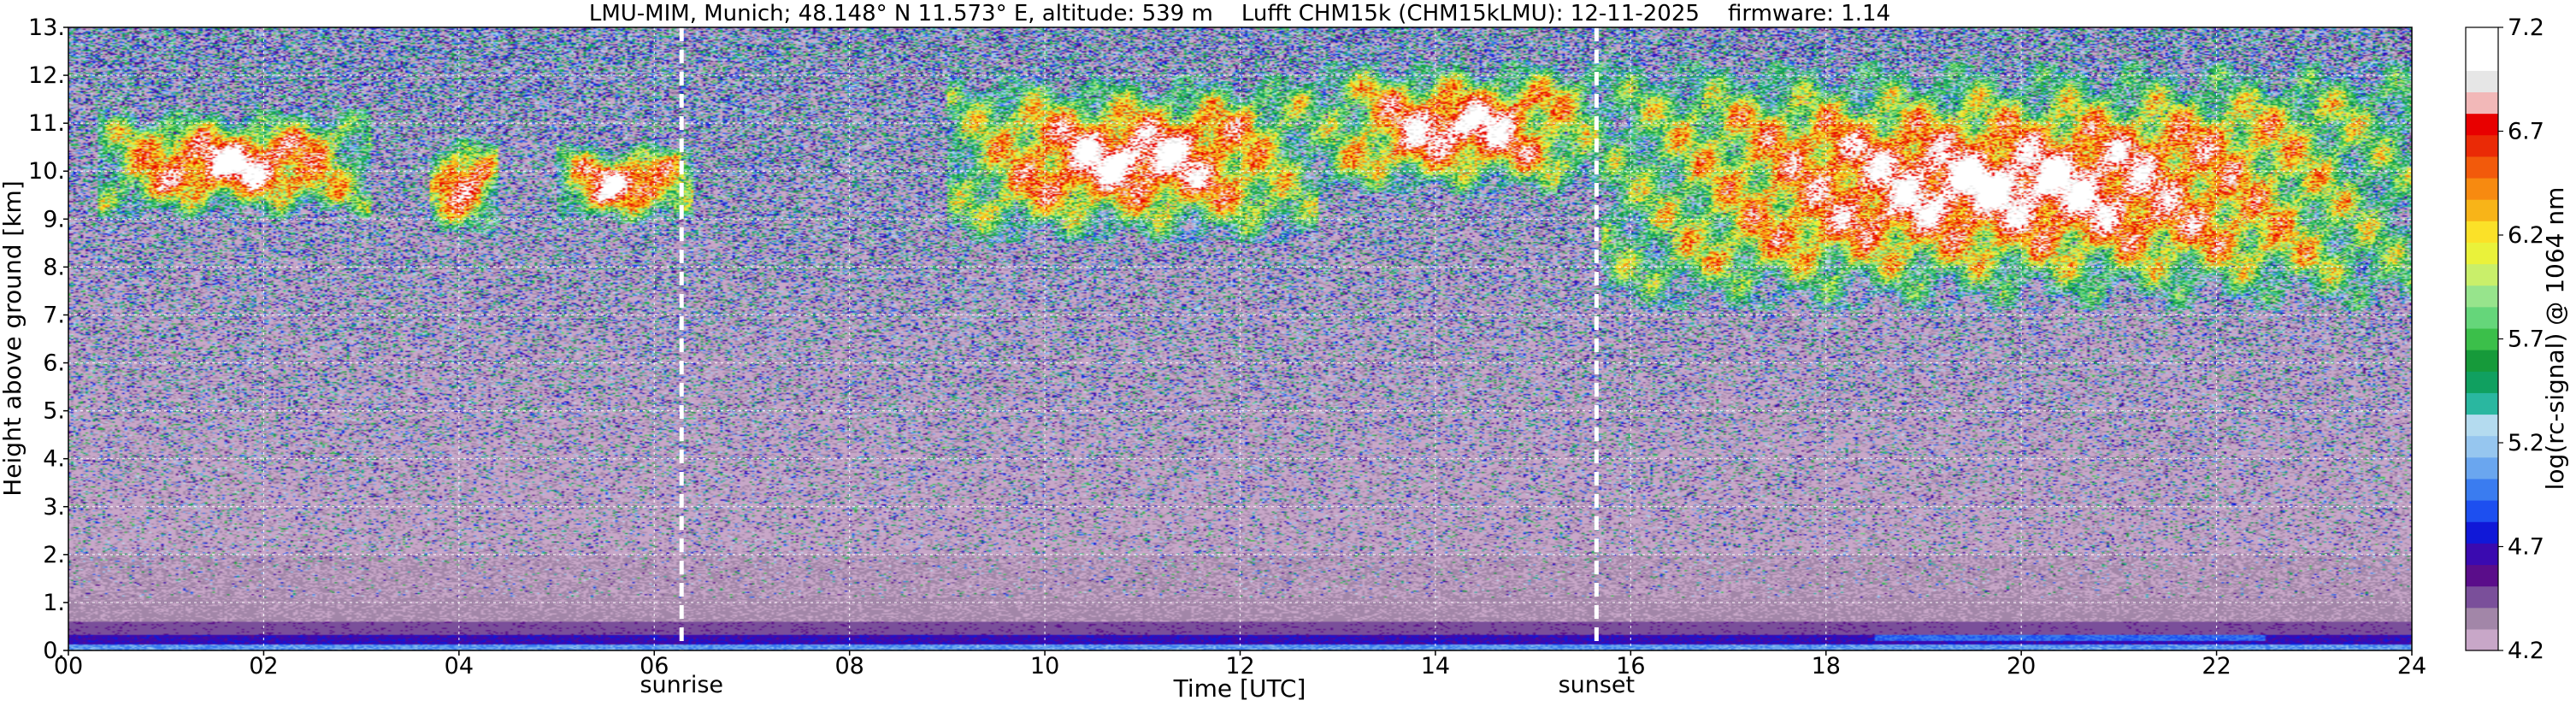 This screenshot has height=706, width=2576. What do you see at coordinates (54, 651) in the screenshot?
I see `y-tick-label: 0.` at bounding box center [54, 651].